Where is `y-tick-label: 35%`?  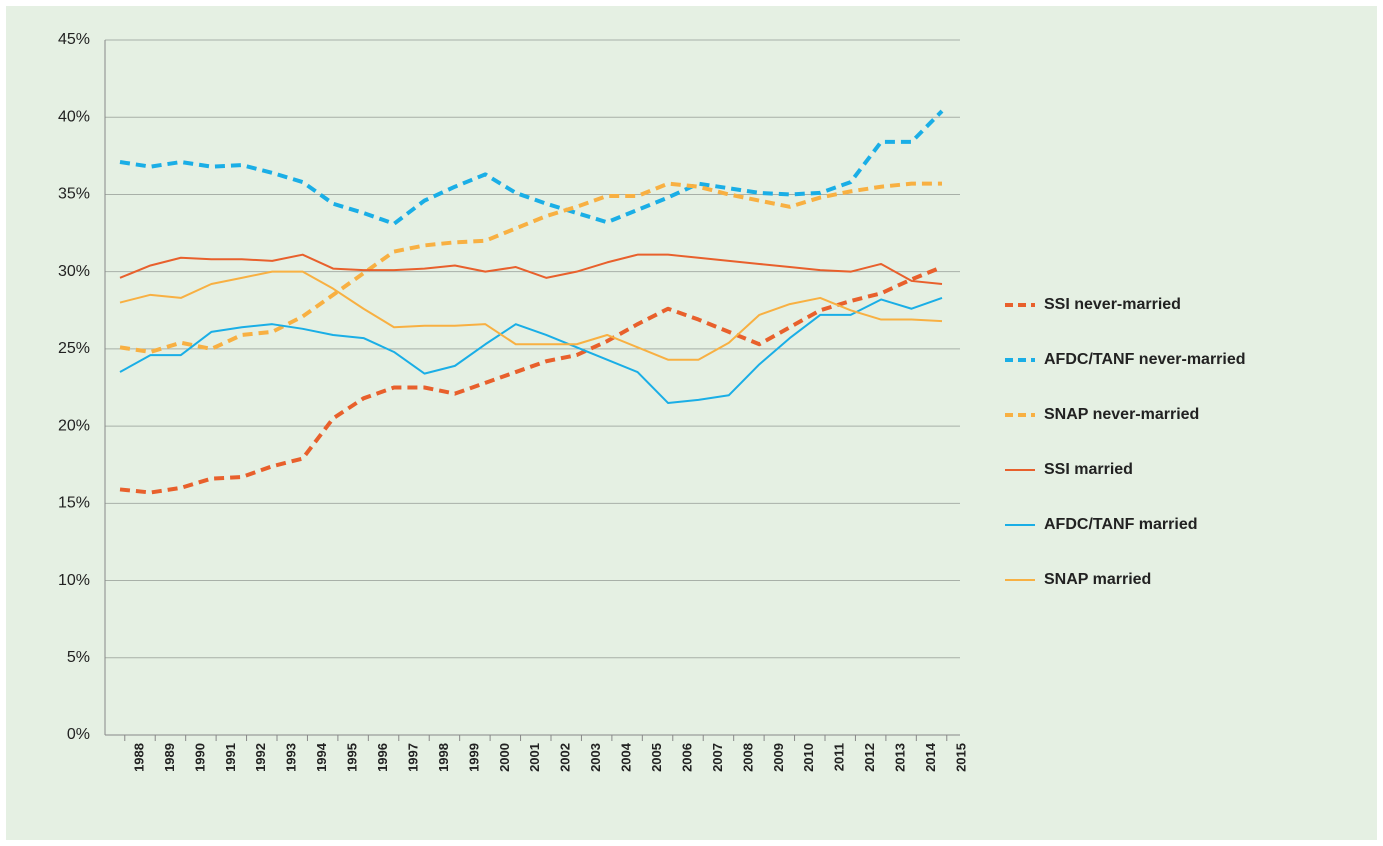
y-tick-label: 35% is located at coordinates (74, 194).